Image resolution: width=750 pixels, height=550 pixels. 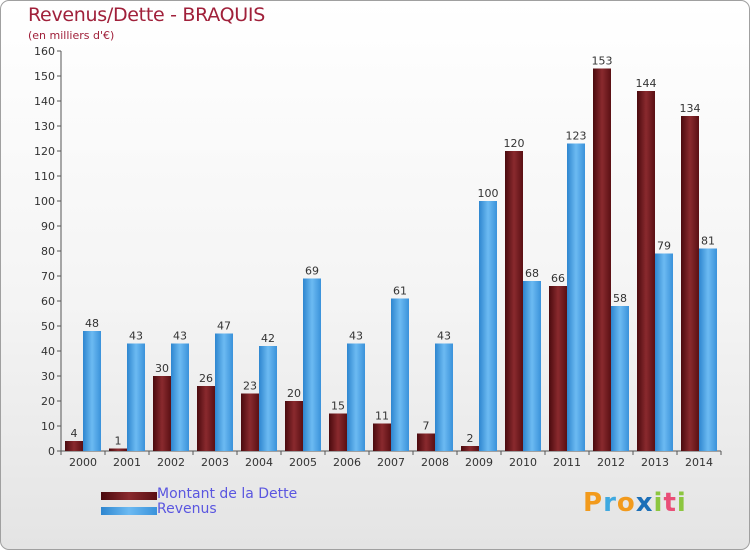 What do you see at coordinates (670, 503) in the screenshot?
I see `logo-letter: t` at bounding box center [670, 503].